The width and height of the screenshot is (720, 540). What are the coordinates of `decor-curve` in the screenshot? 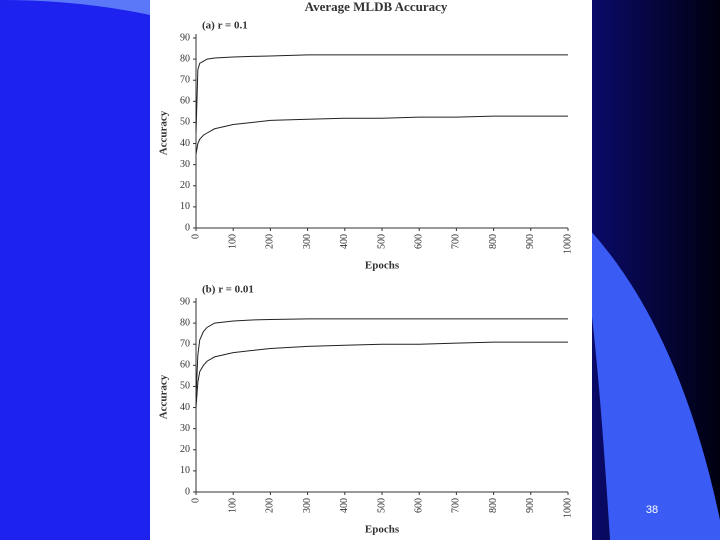 It's located at (655, 385).